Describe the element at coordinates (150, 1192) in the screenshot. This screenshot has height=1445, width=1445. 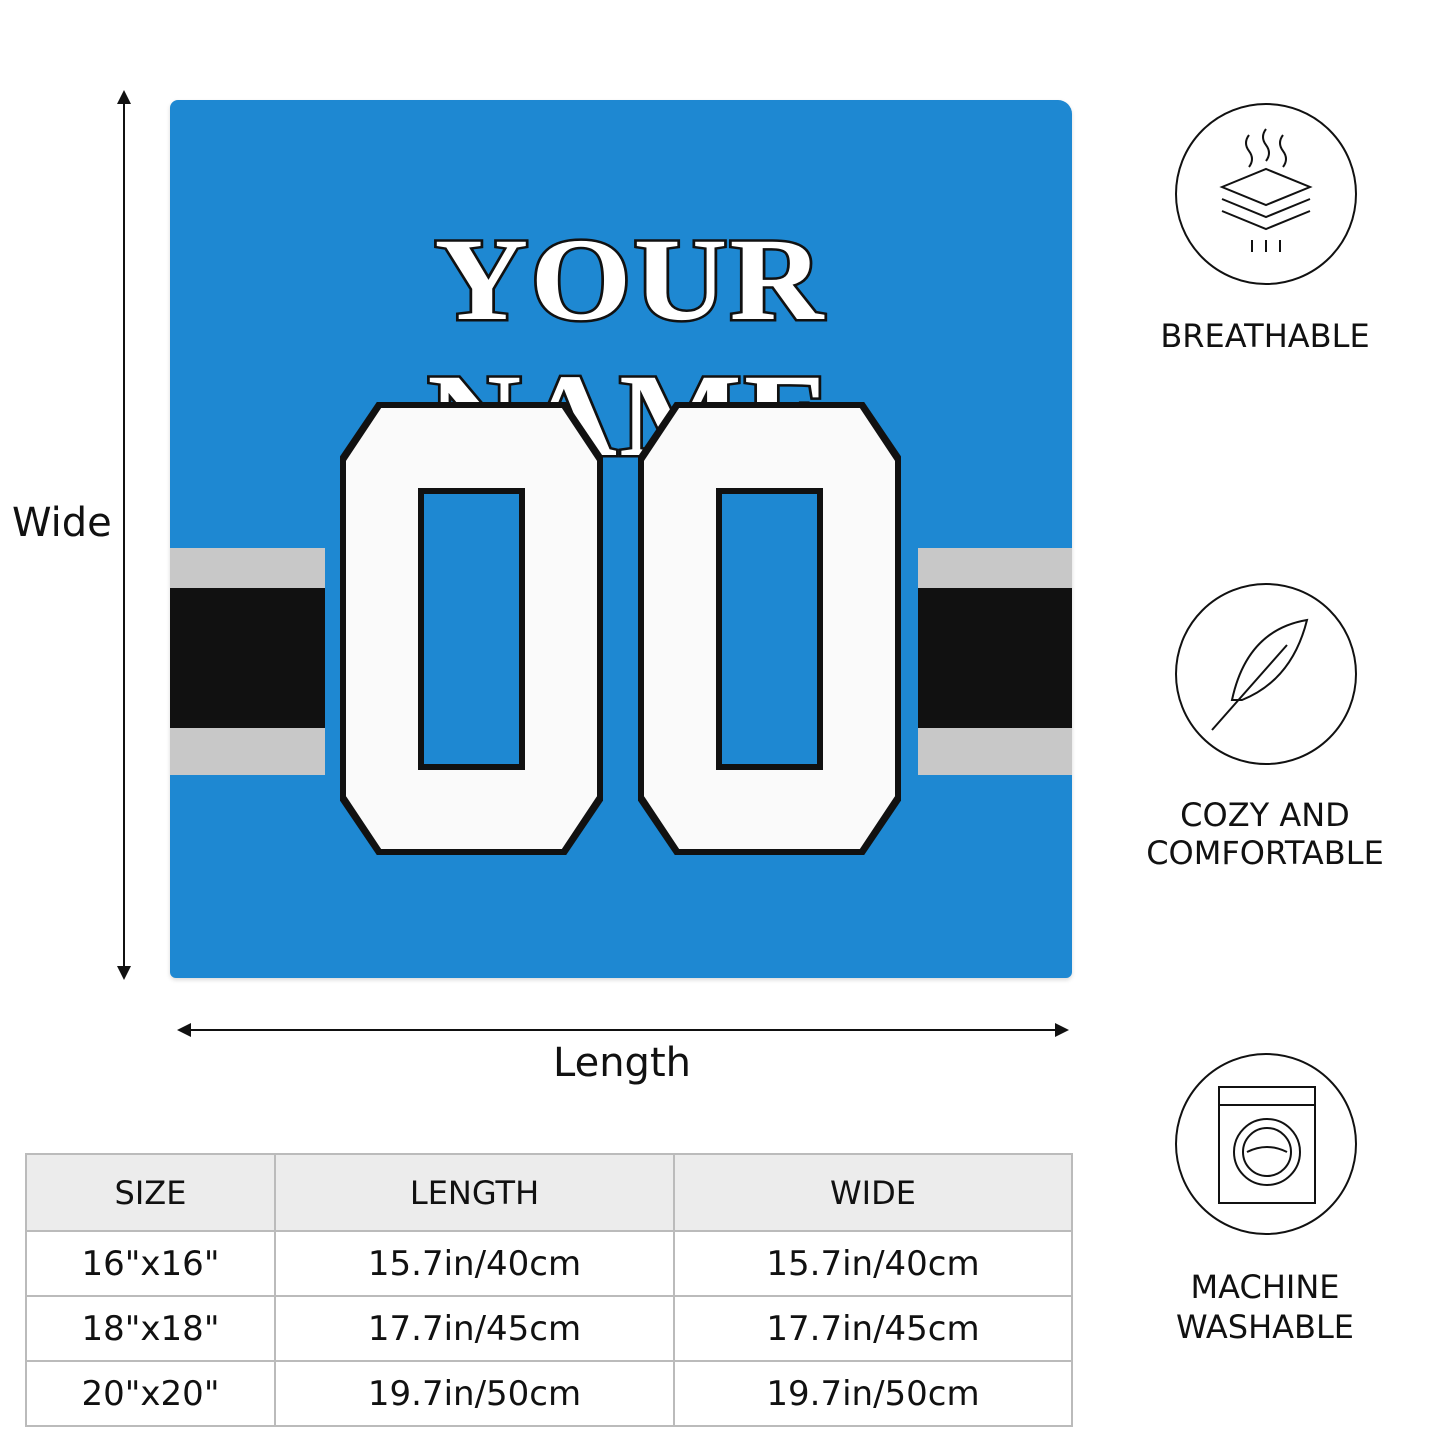
I see `header-size: SIZE` at that location.